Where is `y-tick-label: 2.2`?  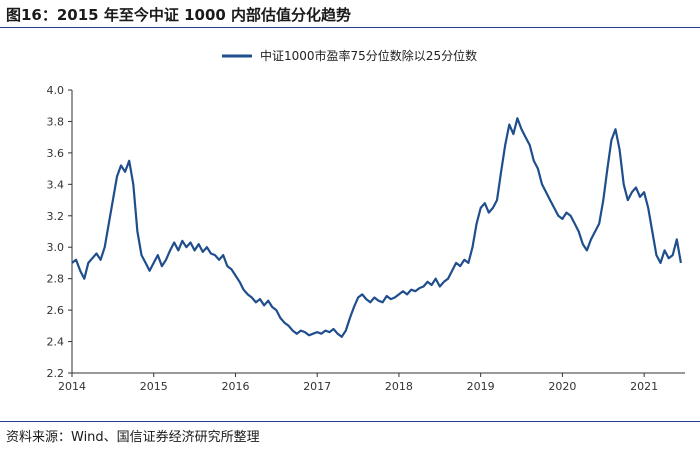 y-tick-label: 2.2 is located at coordinates (56, 373).